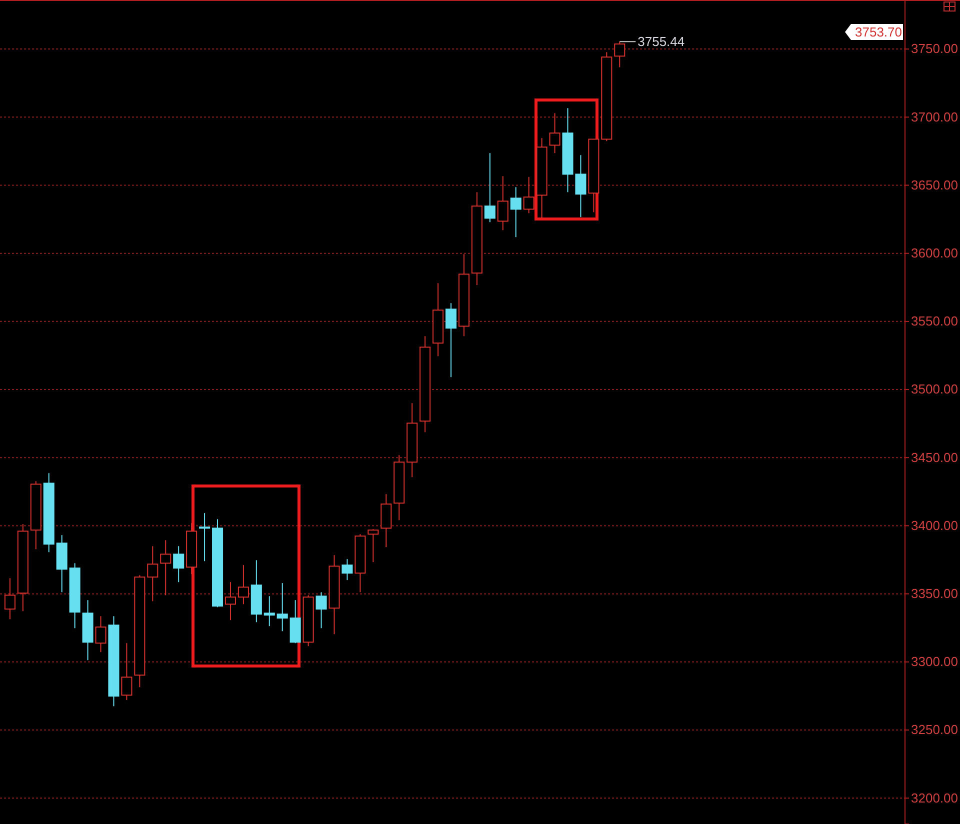  Describe the element at coordinates (934, 525) in the screenshot. I see `y-tick-label: 3400.00` at that location.